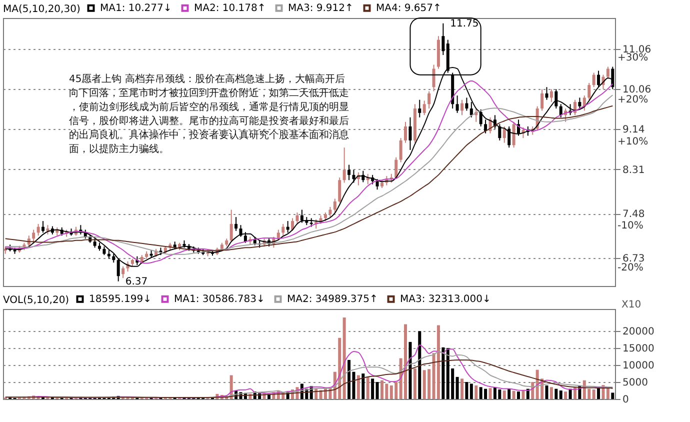 The width and height of the screenshot is (690, 422). What do you see at coordinates (631, 268) in the screenshot?
I see `y2-tick-label: -20%` at bounding box center [631, 268].